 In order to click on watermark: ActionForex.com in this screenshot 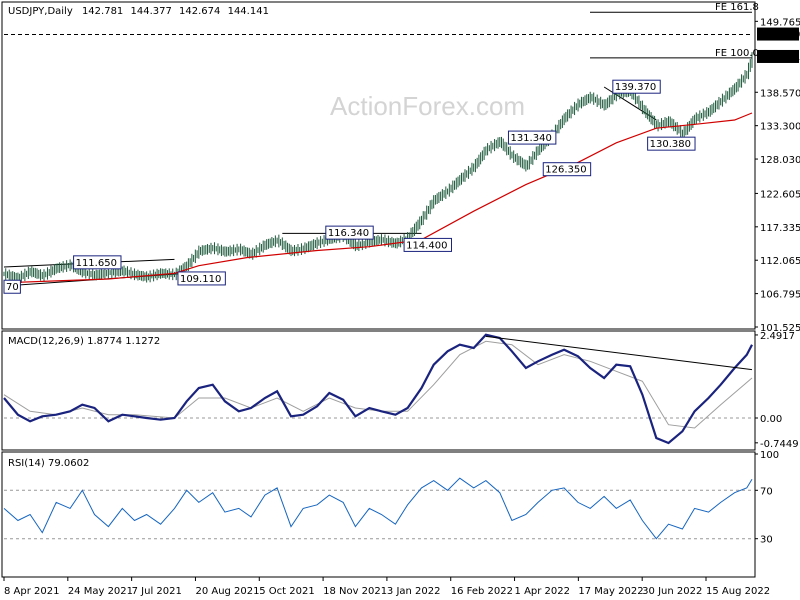, I will do `click(427, 106)`.